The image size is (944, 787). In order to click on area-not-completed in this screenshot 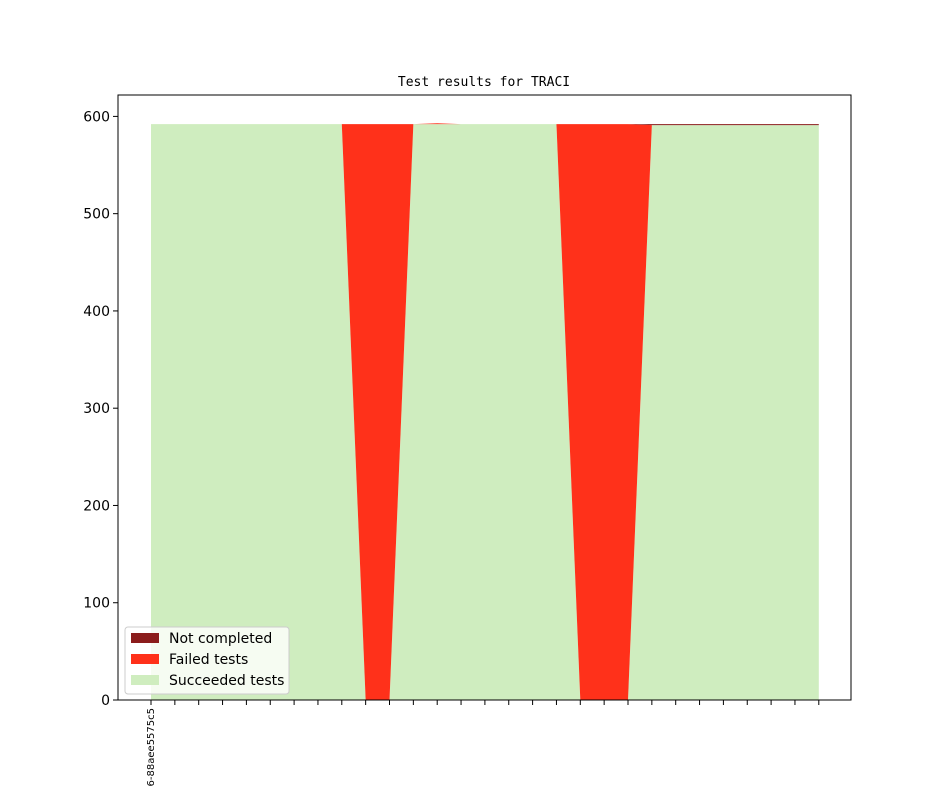, I will do `click(485, 124)`.